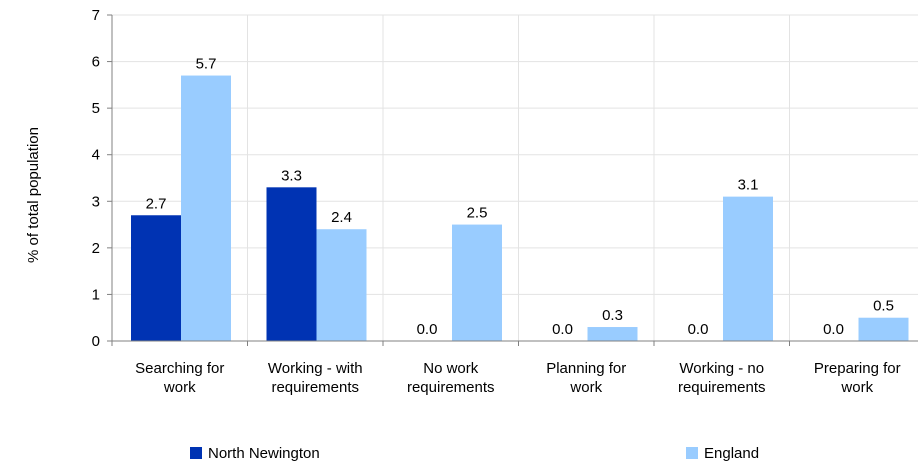 Image resolution: width=918 pixels, height=463 pixels. I want to click on y-axis-label: % of total population, so click(33, 195).